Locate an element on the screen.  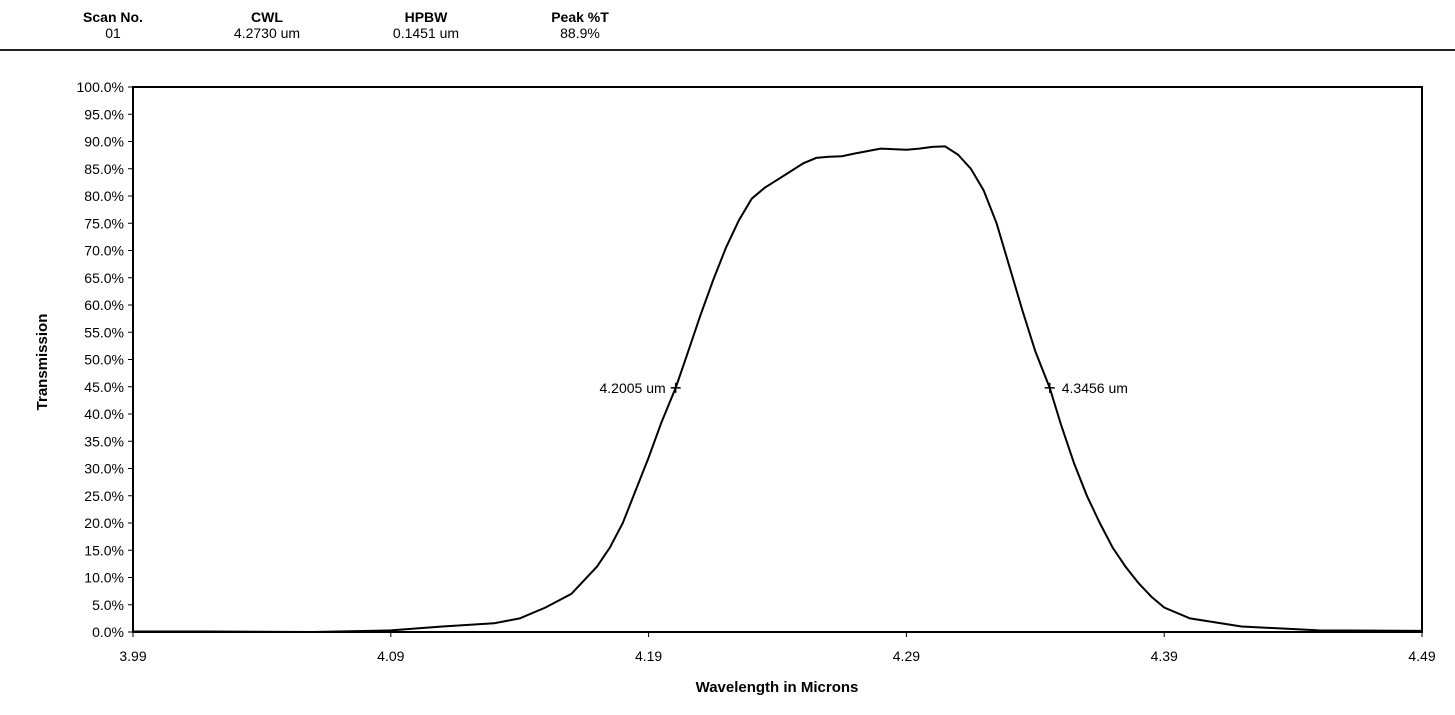
half-power-label: 4.3456 um is located at coordinates (1095, 388).